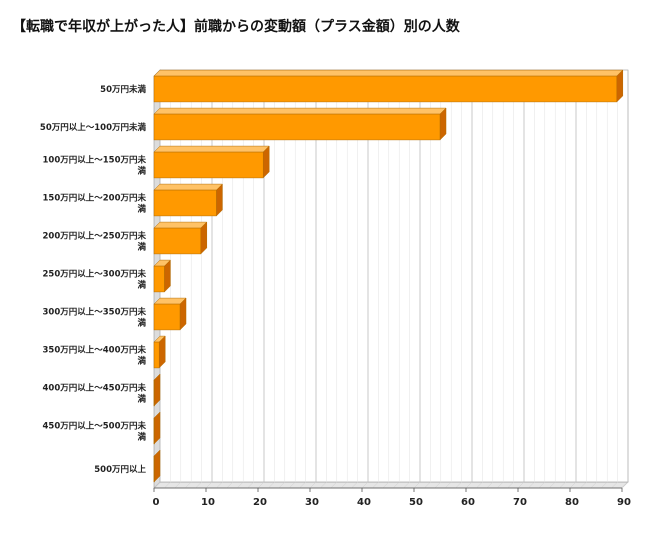  Describe the element at coordinates (236, 27) in the screenshot. I see `chart-title: 【転職で年収が上がった人】前職からの変動額（プラス金額）別の人数` at that location.